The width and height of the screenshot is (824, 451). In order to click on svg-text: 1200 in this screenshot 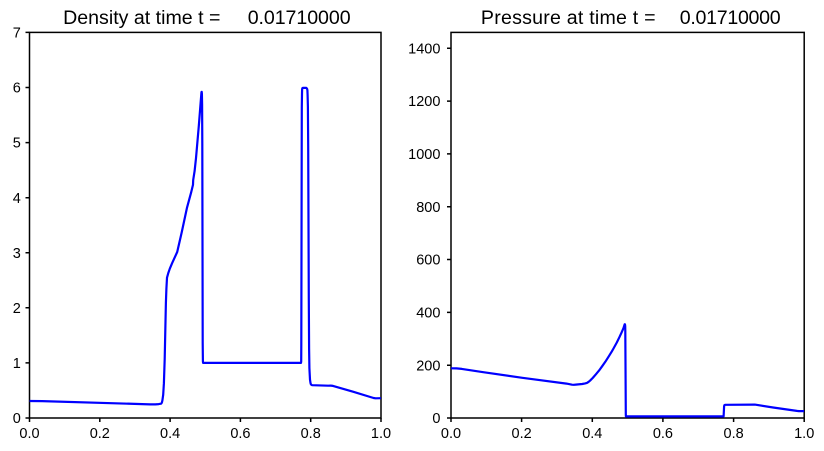, I will do `click(424, 102)`.